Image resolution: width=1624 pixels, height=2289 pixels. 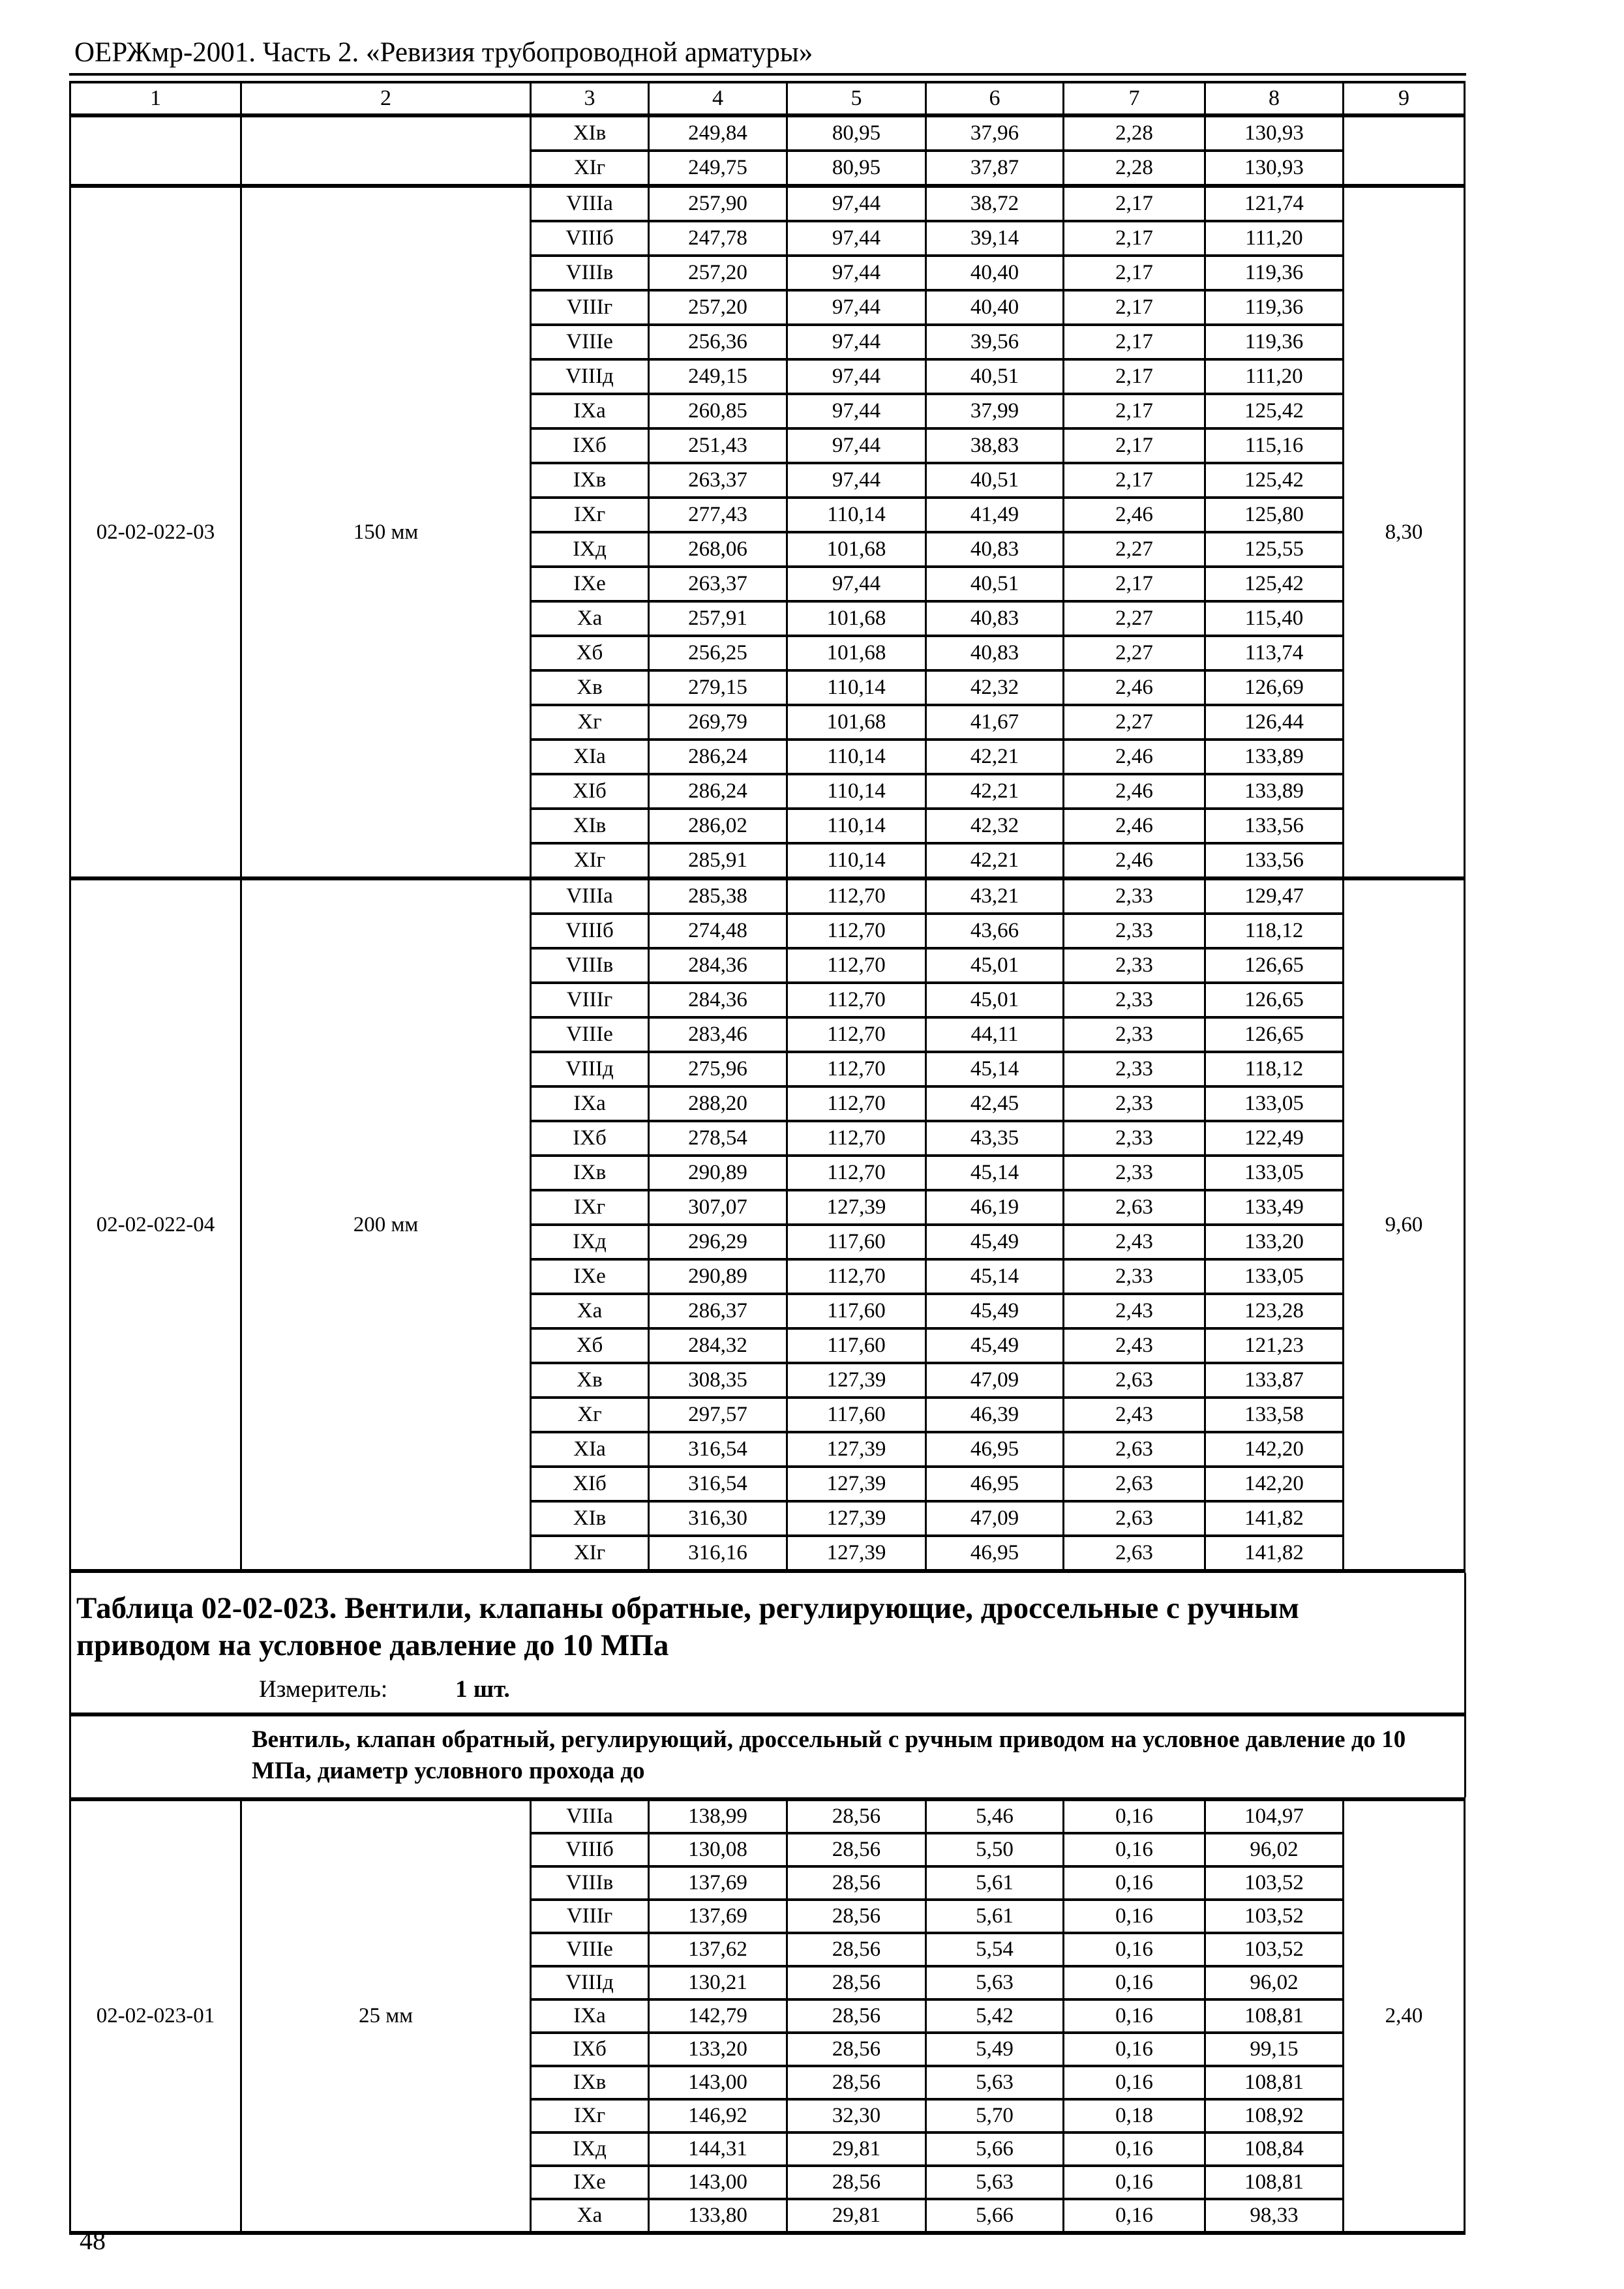 I want to click on rate-size-cell: 150 мм, so click(x=386, y=532).